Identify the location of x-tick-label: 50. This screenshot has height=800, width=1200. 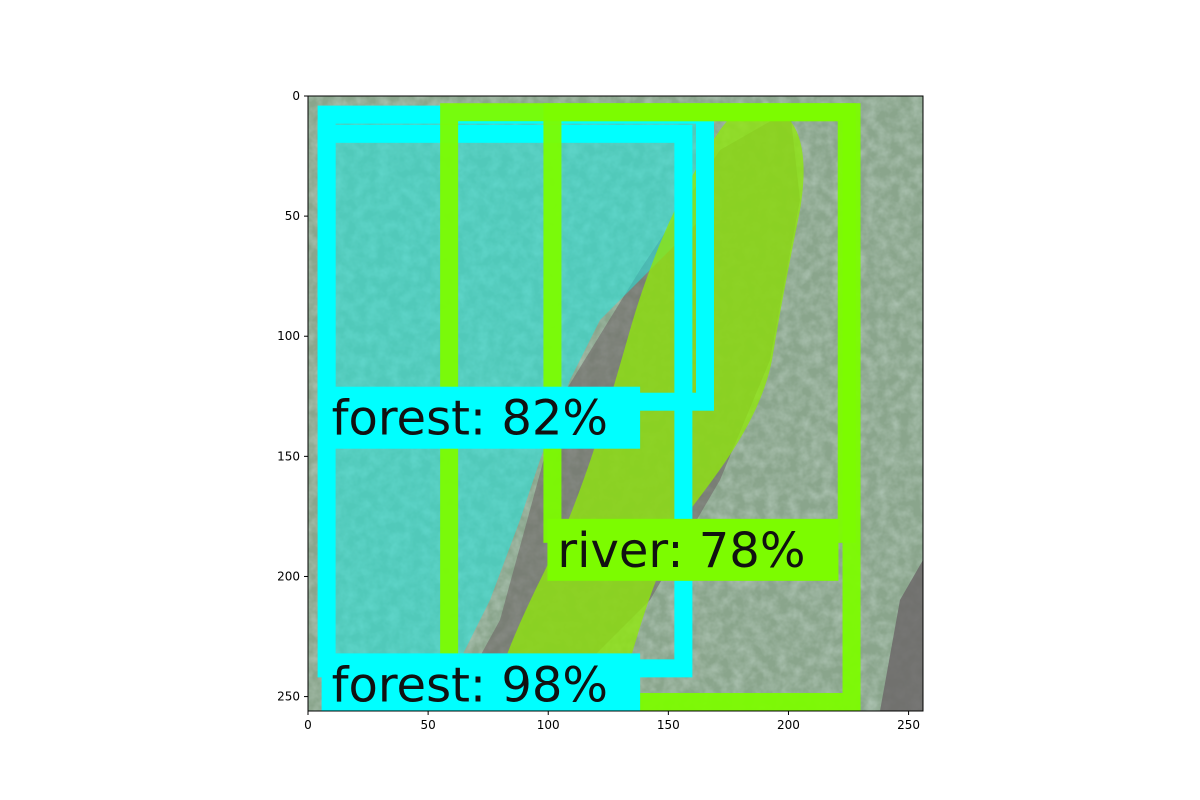
(427, 725).